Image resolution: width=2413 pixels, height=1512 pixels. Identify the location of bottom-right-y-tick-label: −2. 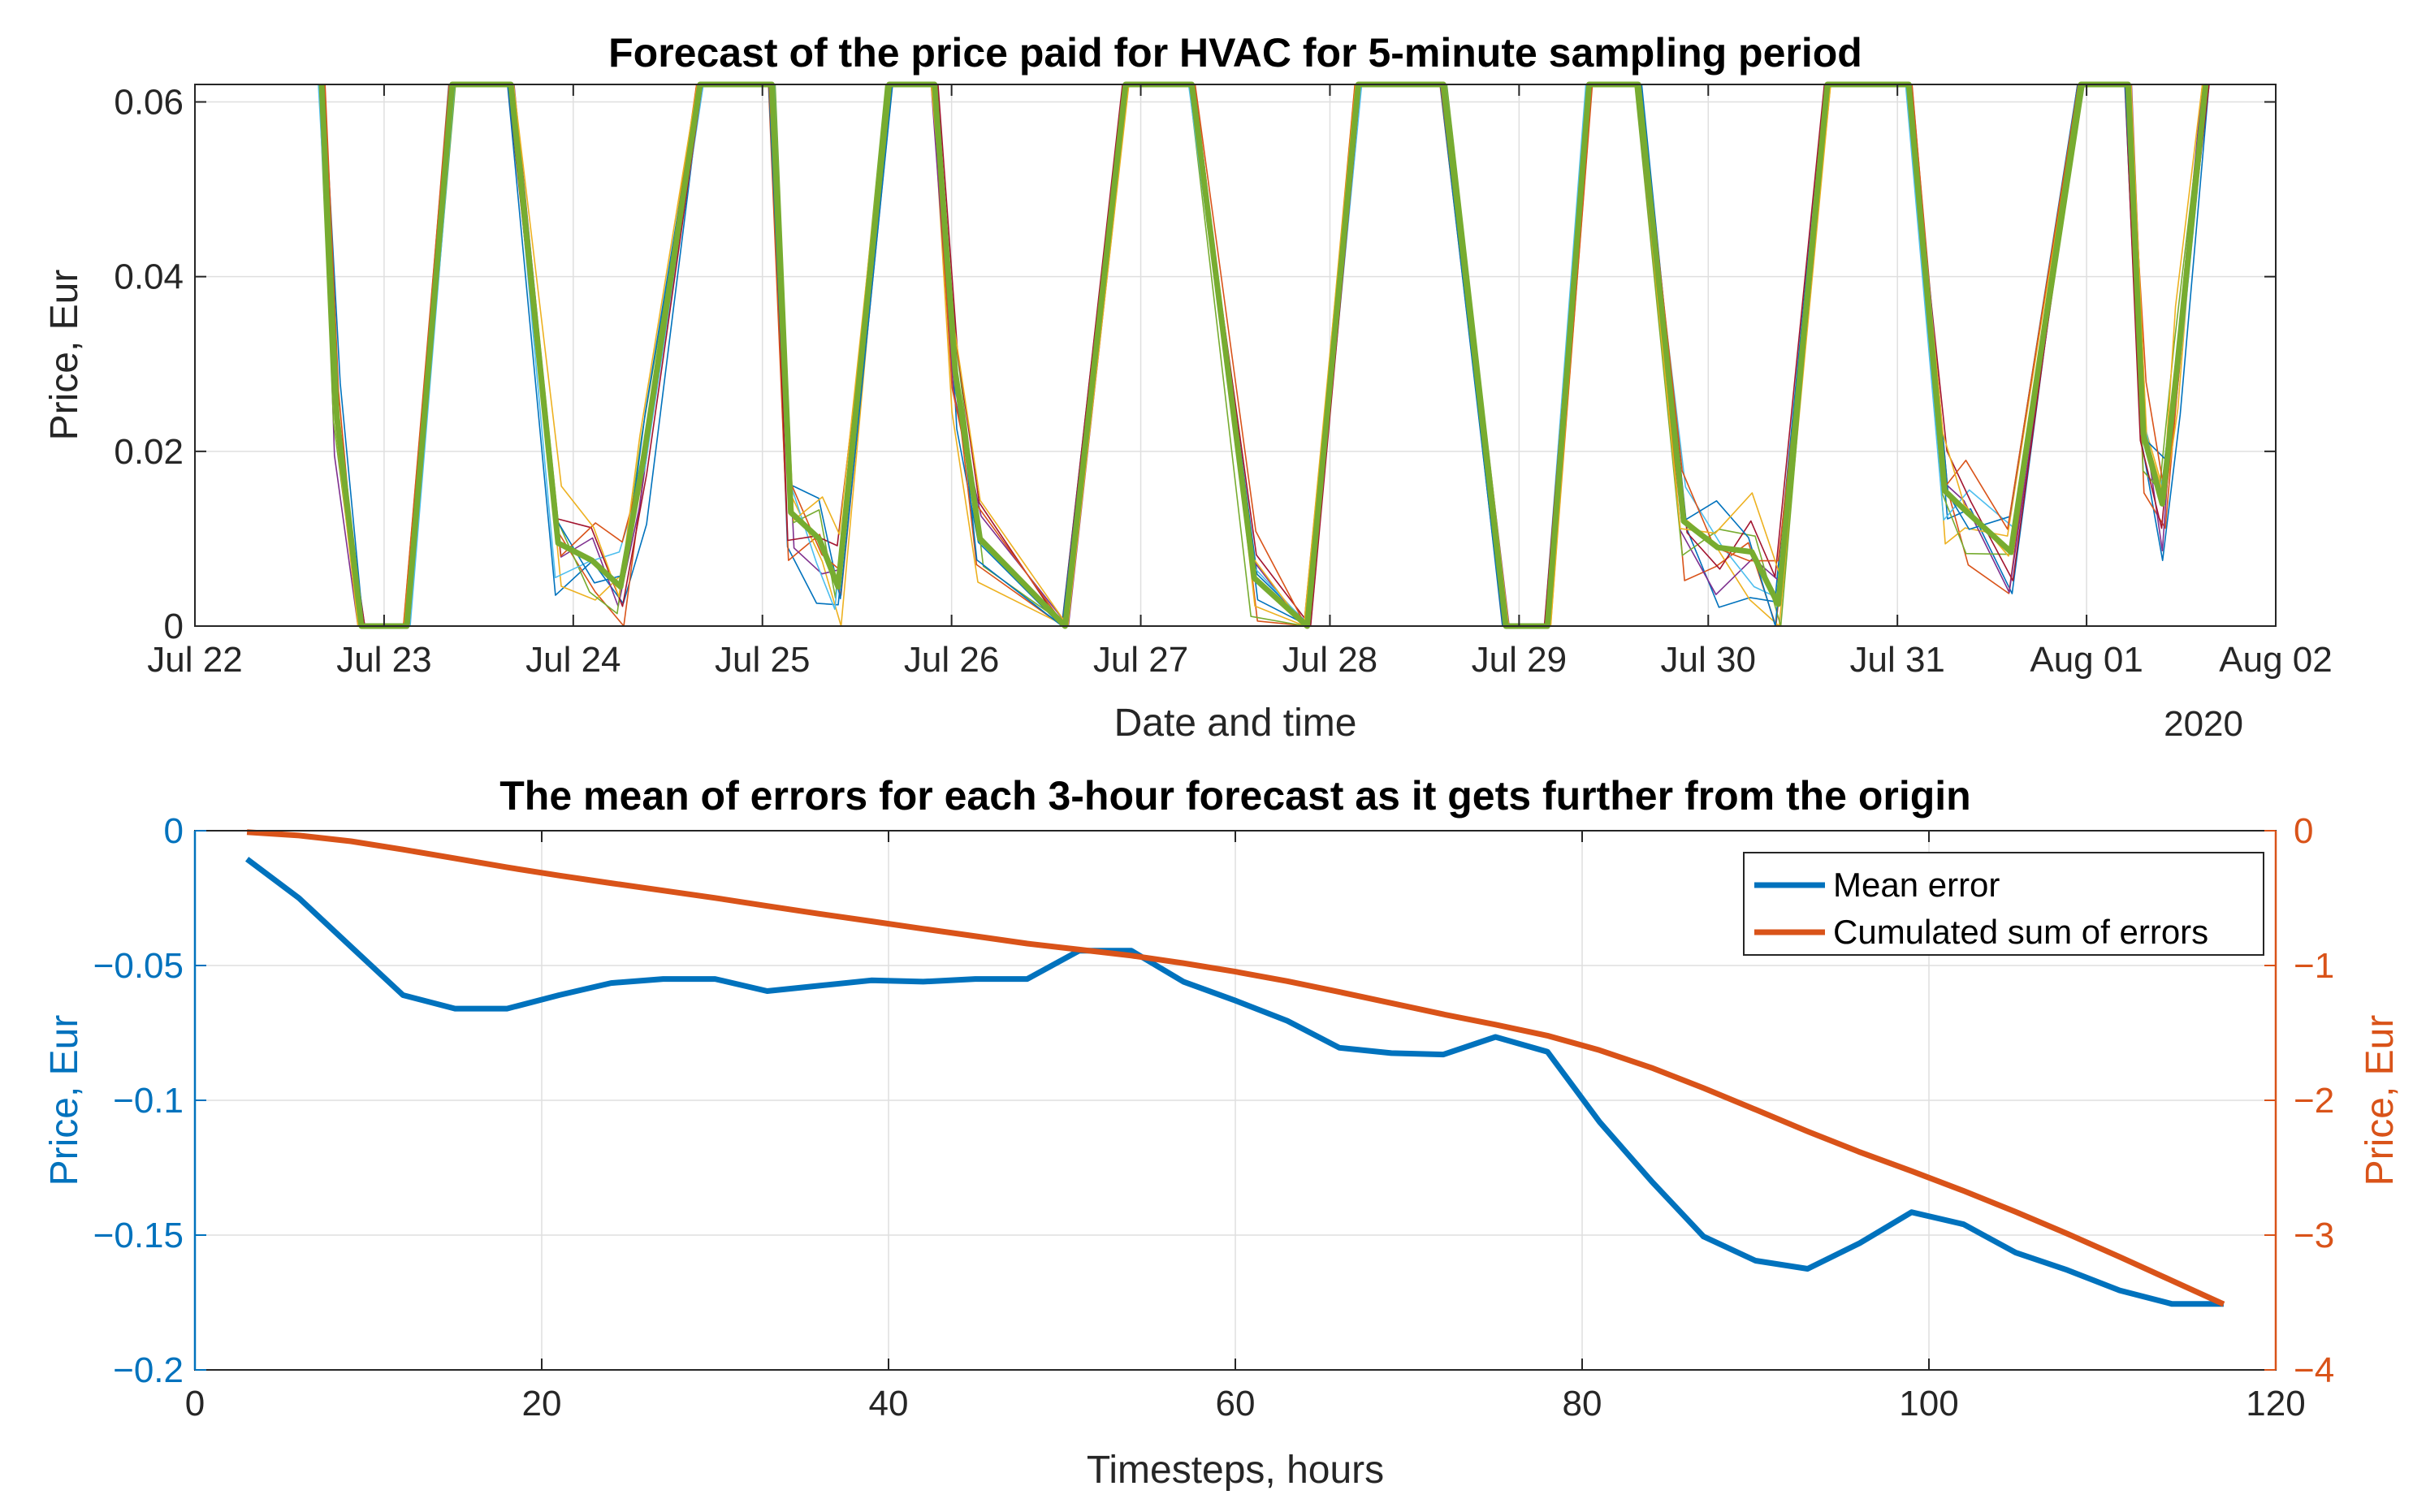
(2314, 1101).